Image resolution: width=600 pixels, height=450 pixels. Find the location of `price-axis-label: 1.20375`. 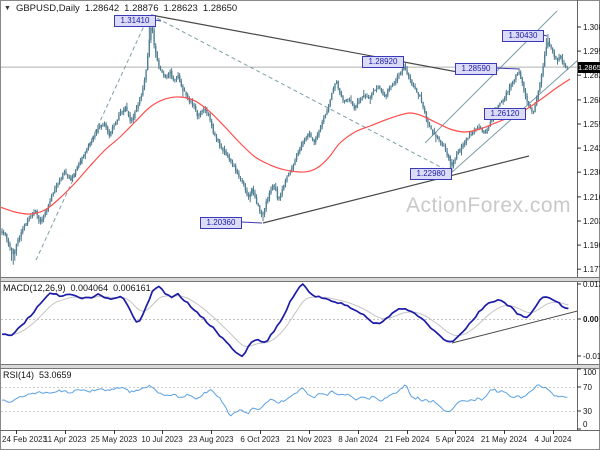

price-axis-label: 1.20375 is located at coordinates (591, 221).